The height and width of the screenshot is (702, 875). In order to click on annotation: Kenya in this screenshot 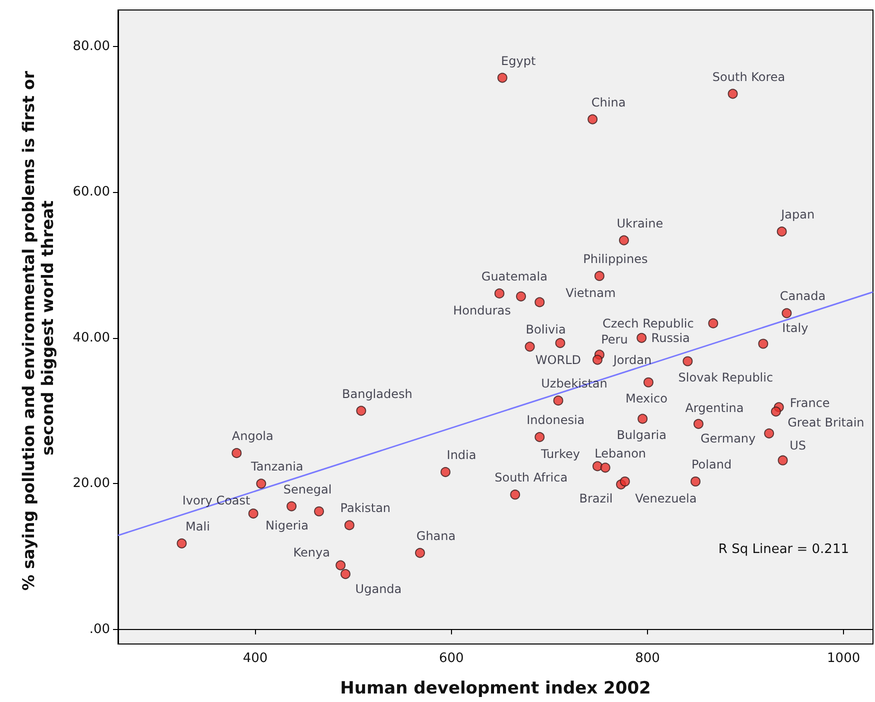, I will do `click(311, 552)`.